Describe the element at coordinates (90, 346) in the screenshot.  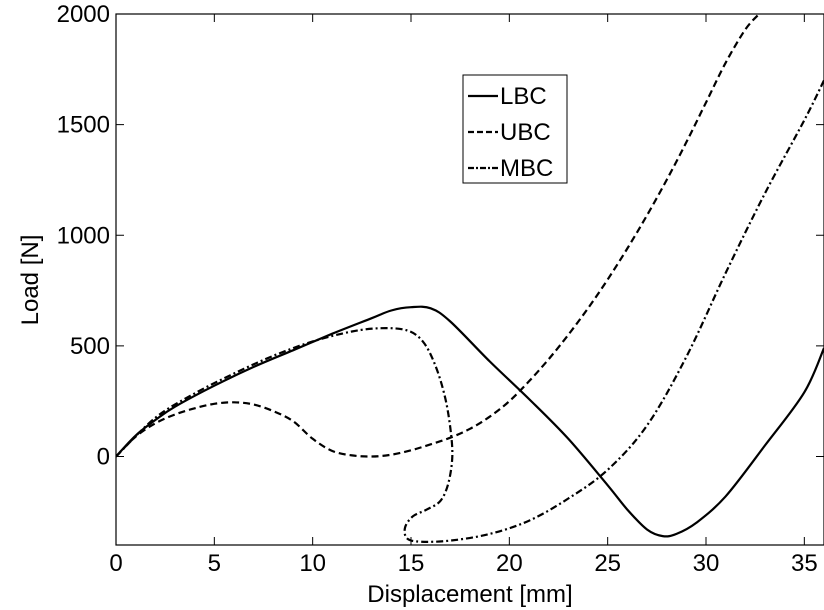
I see `y-tick-label: 500` at that location.